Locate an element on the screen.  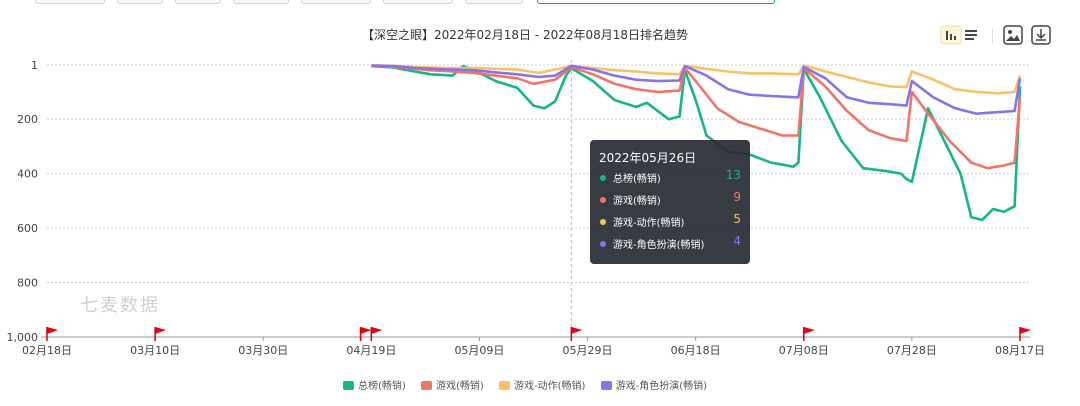
y-tick-label: 1,000 is located at coordinates (23, 337).